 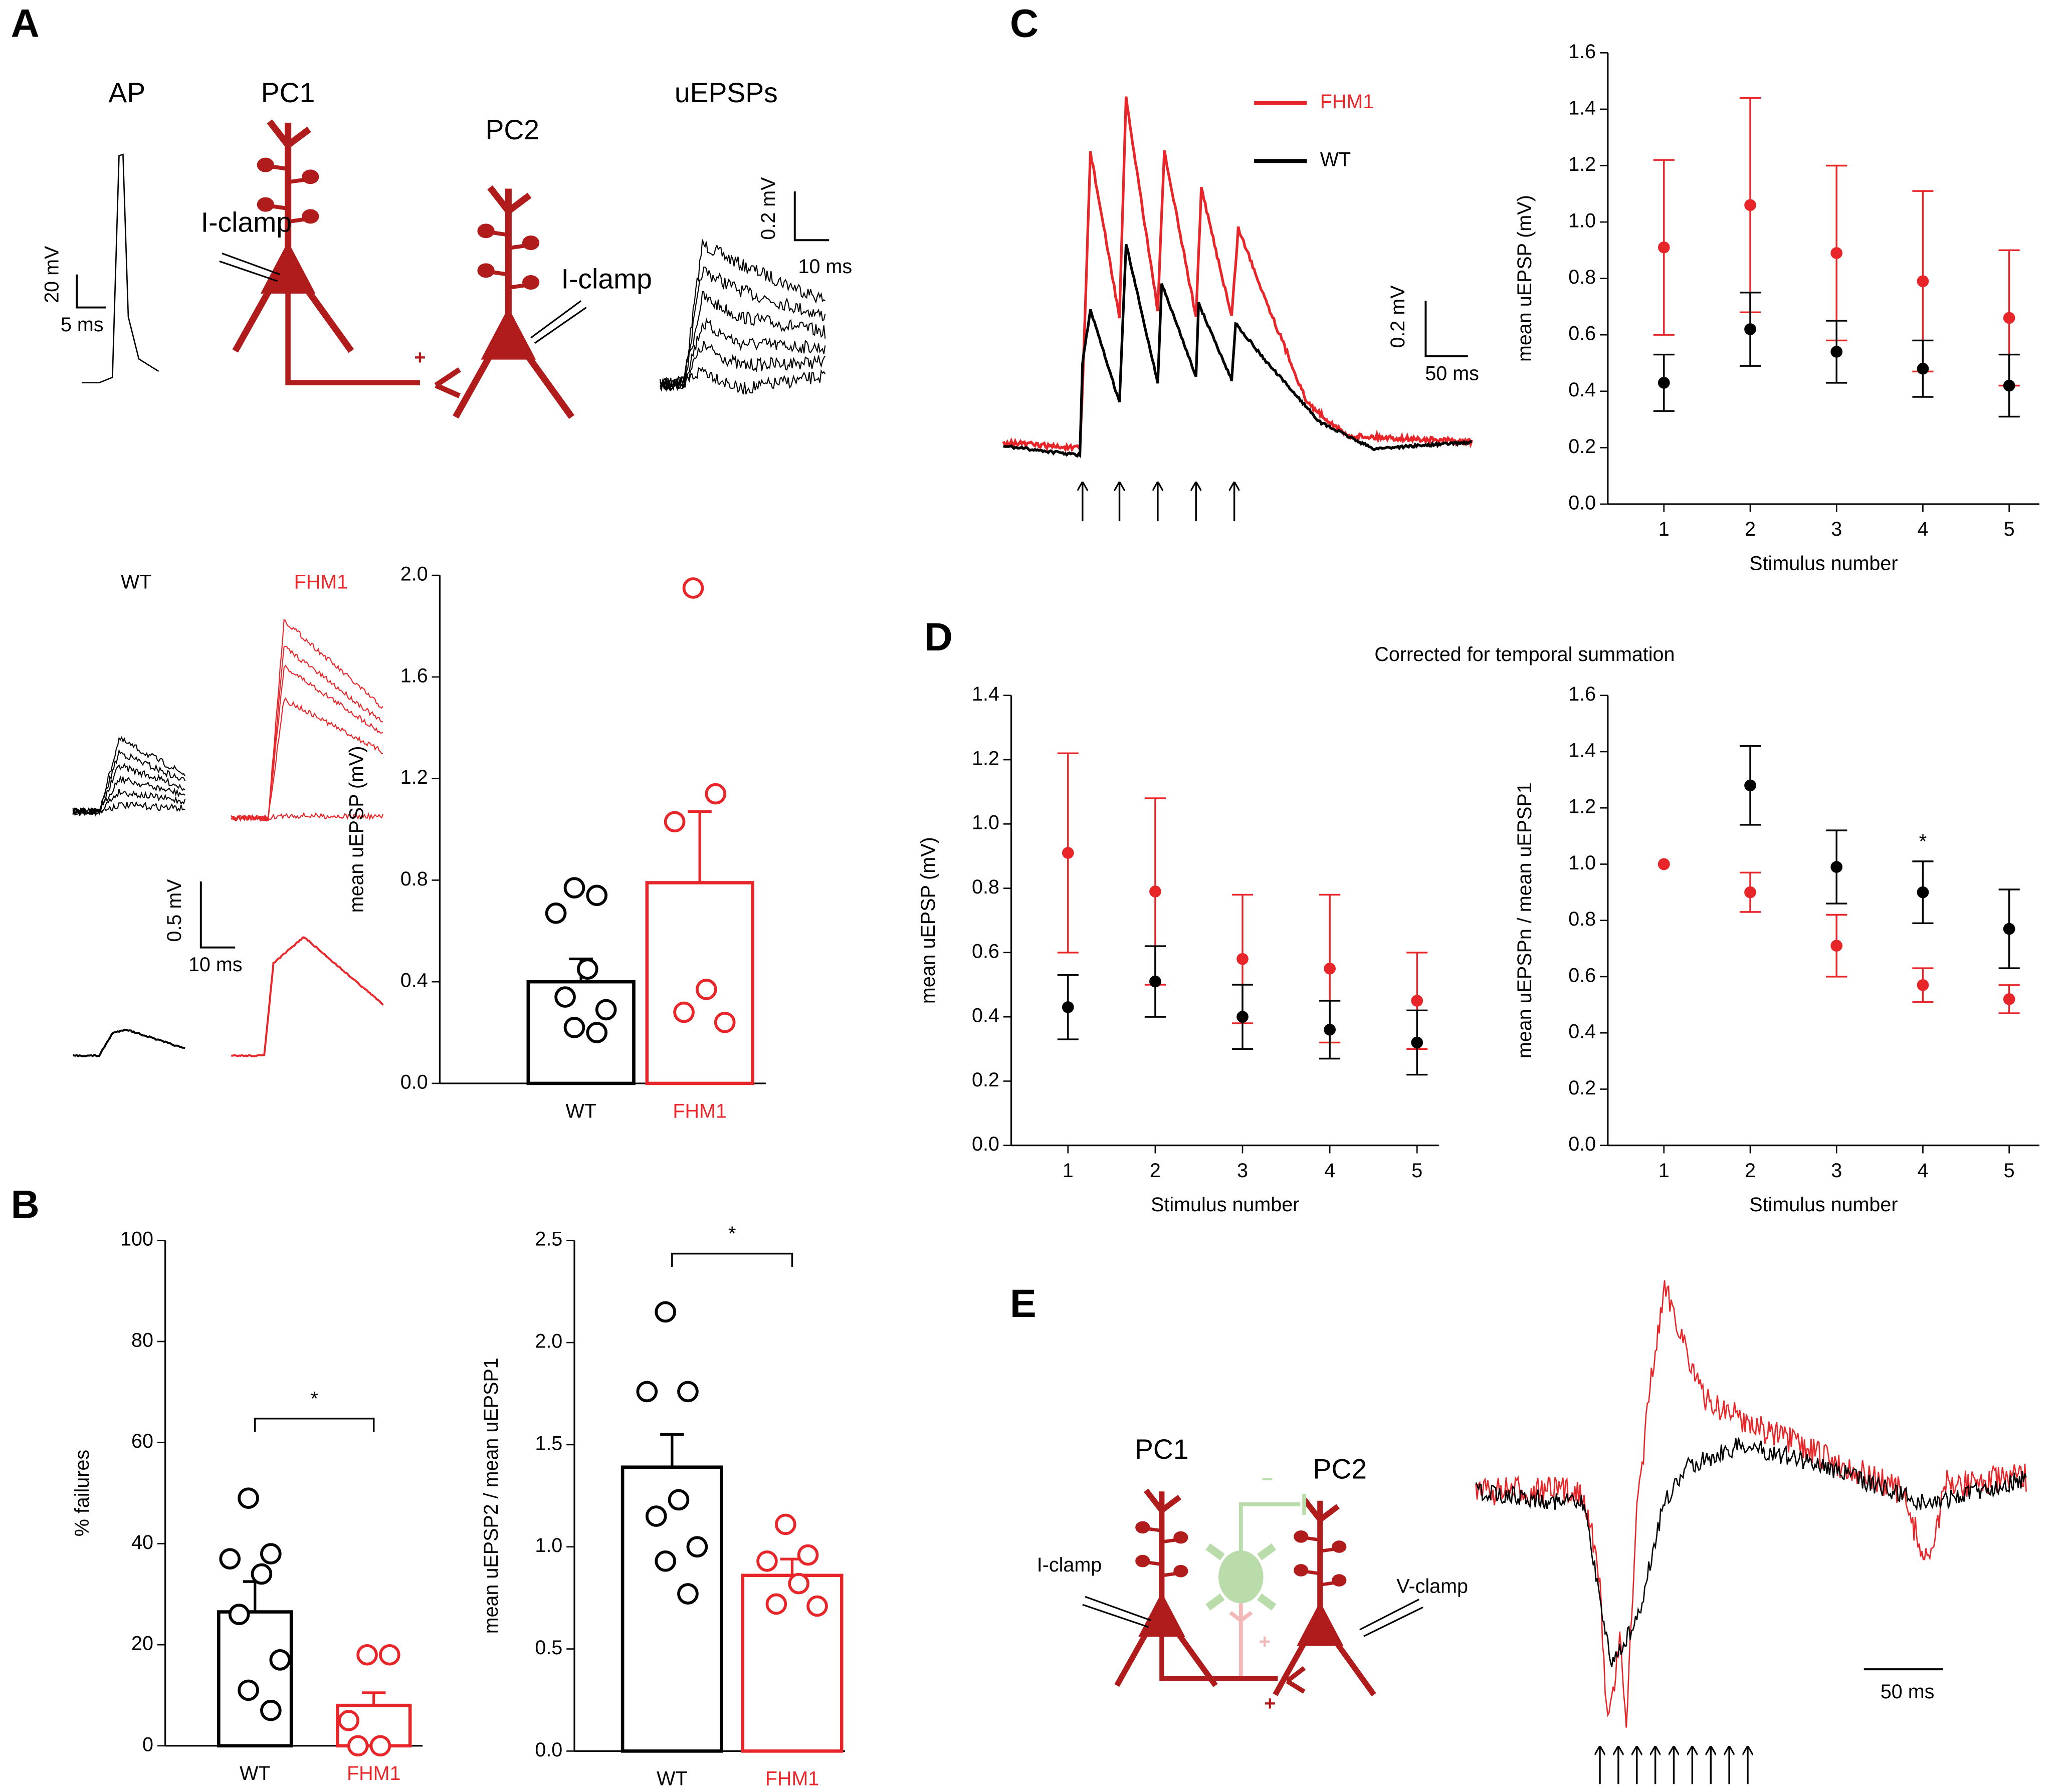 I want to click on label: FHM1, so click(x=321, y=582).